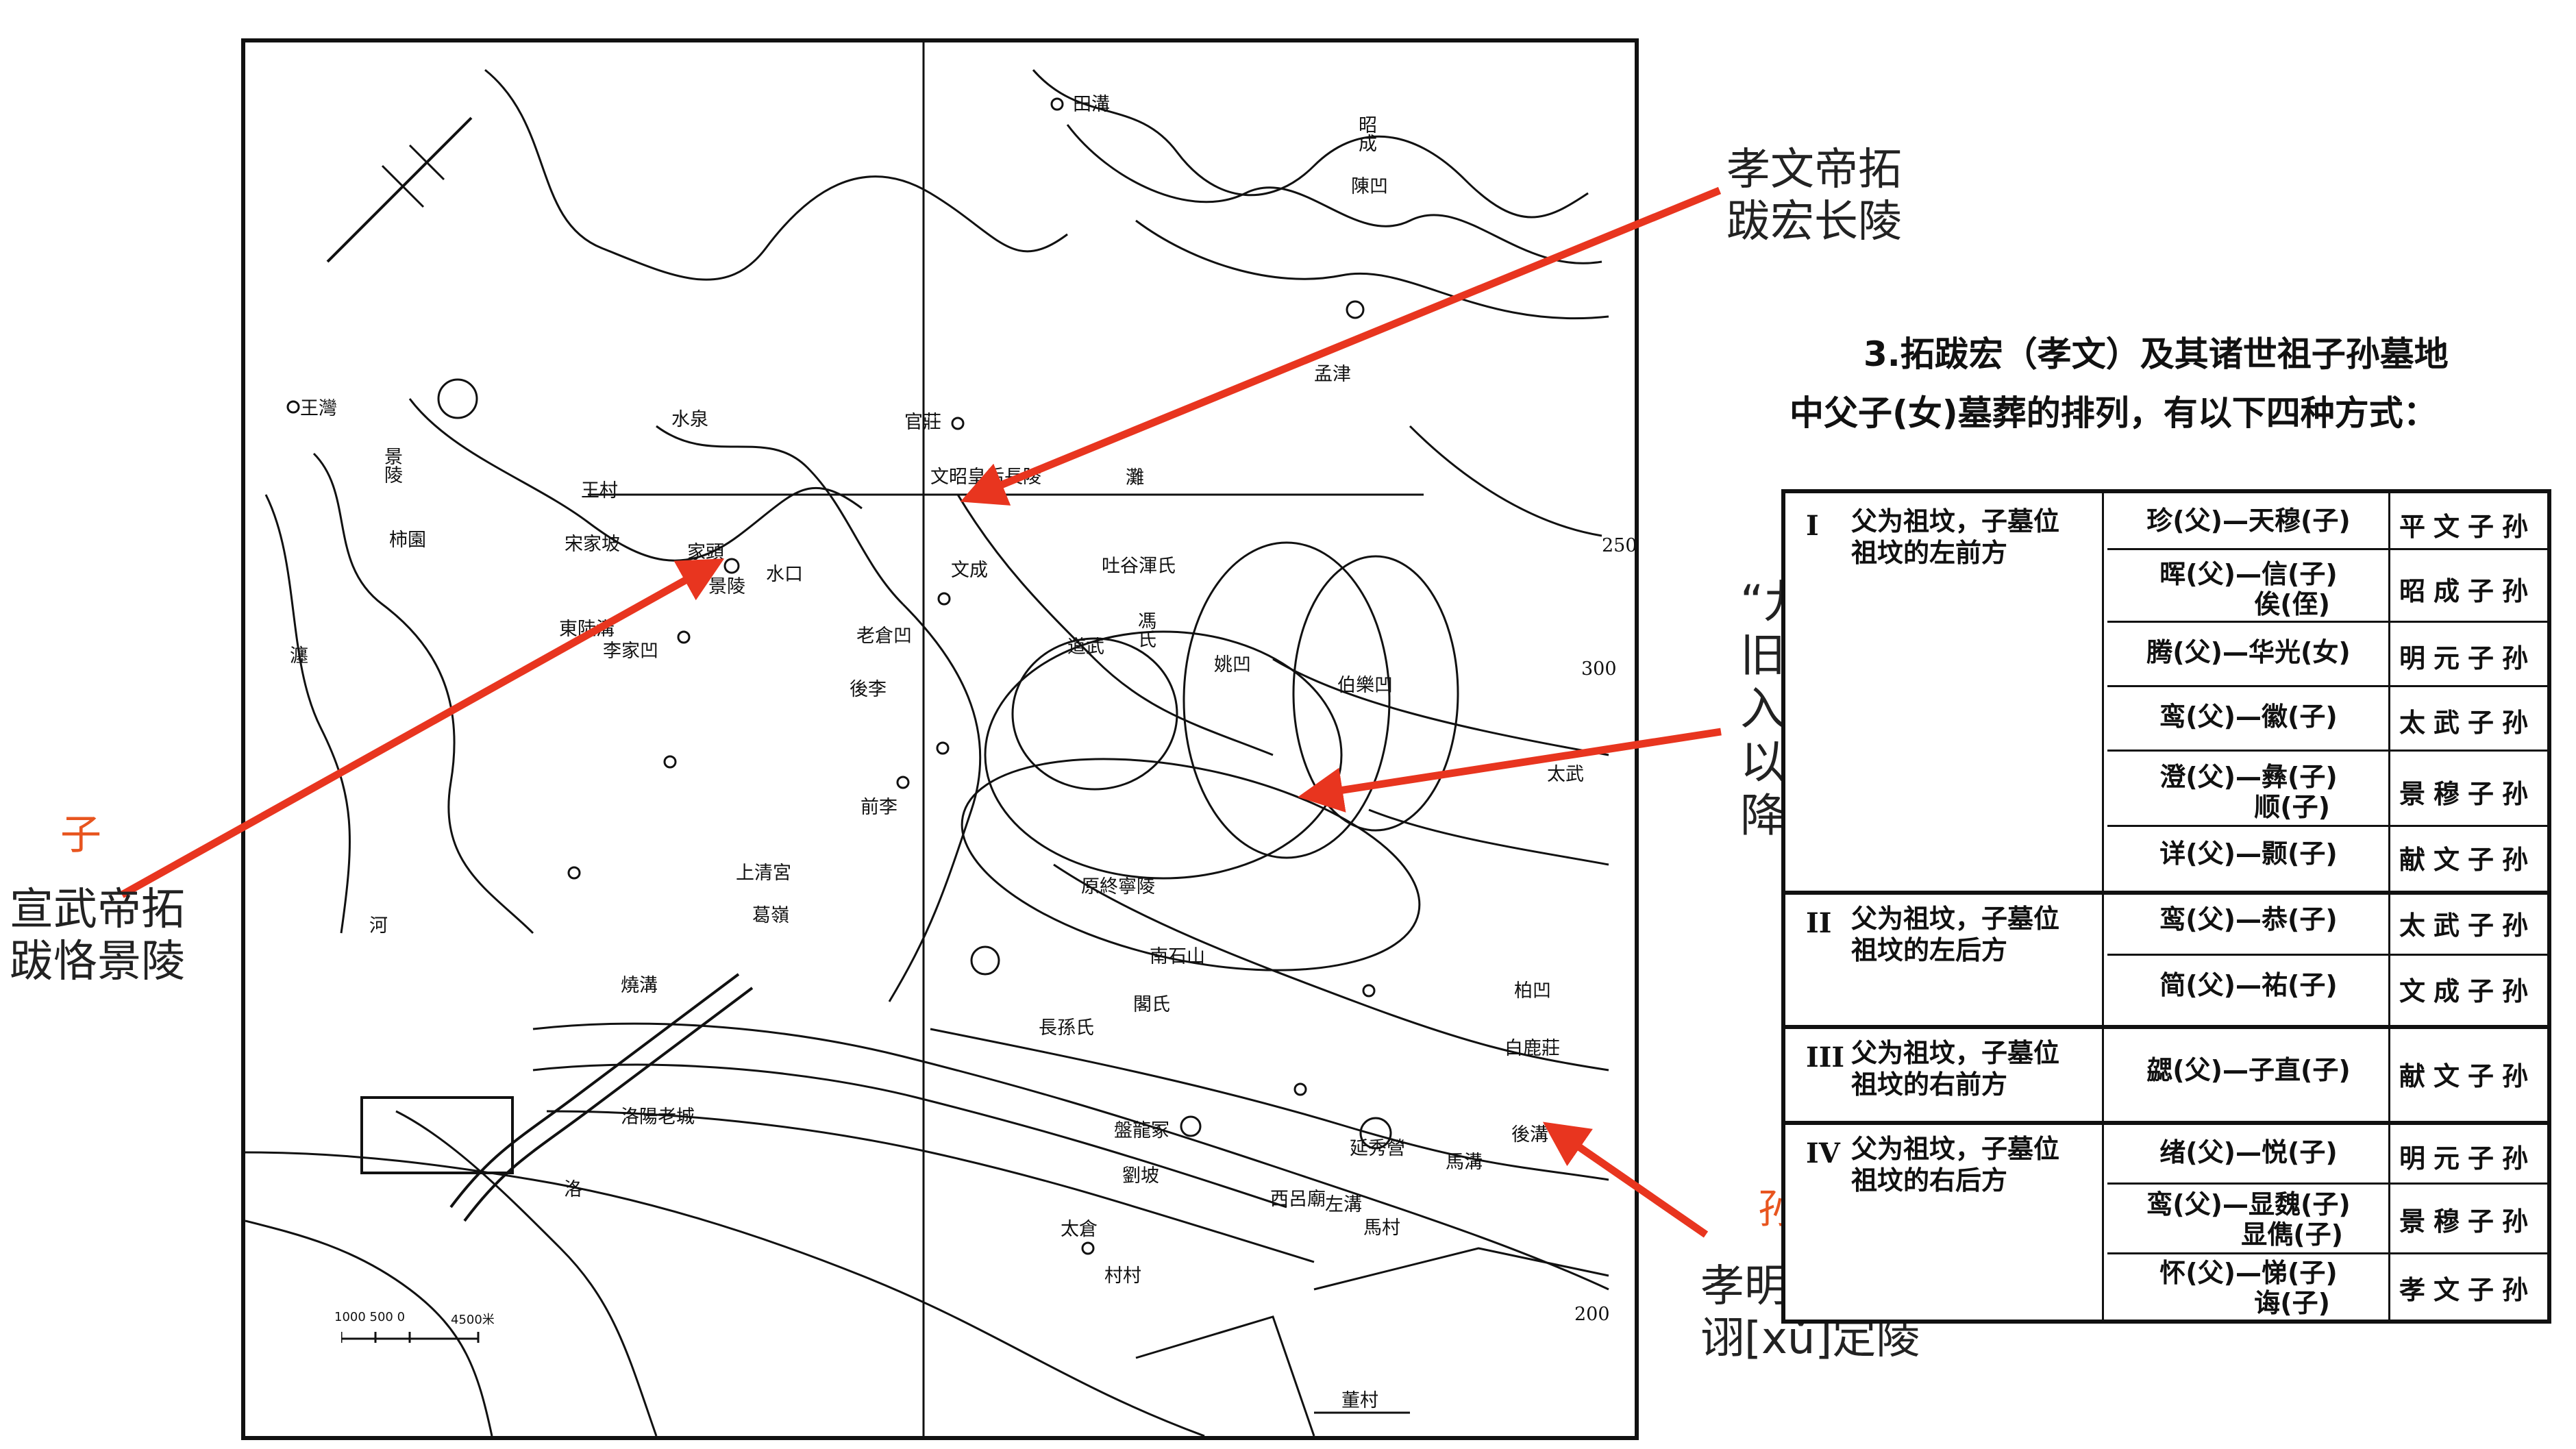 The width and height of the screenshot is (2576, 1449). Describe the element at coordinates (763, 873) in the screenshot. I see `place-shangqinggong: 上清宮` at that location.